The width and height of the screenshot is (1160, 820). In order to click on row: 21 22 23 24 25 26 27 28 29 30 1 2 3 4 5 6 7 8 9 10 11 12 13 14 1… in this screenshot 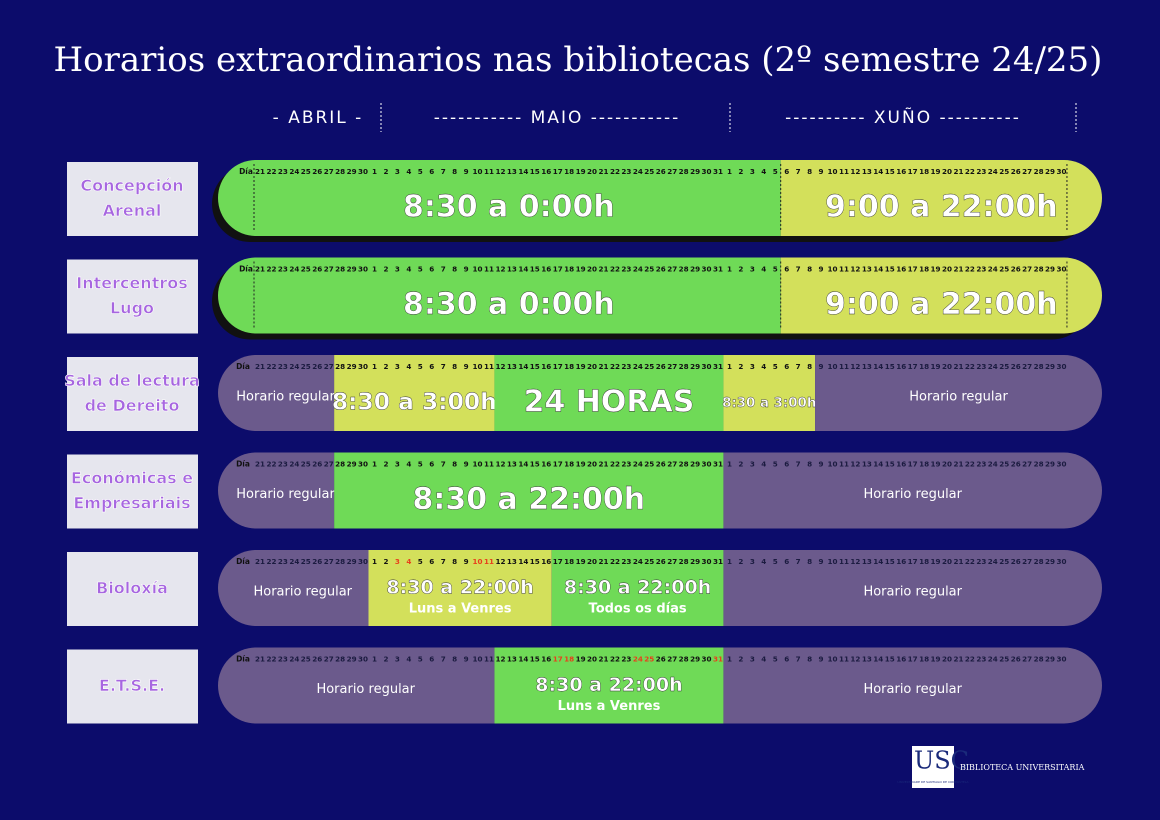, I will do `click(660, 295)`.